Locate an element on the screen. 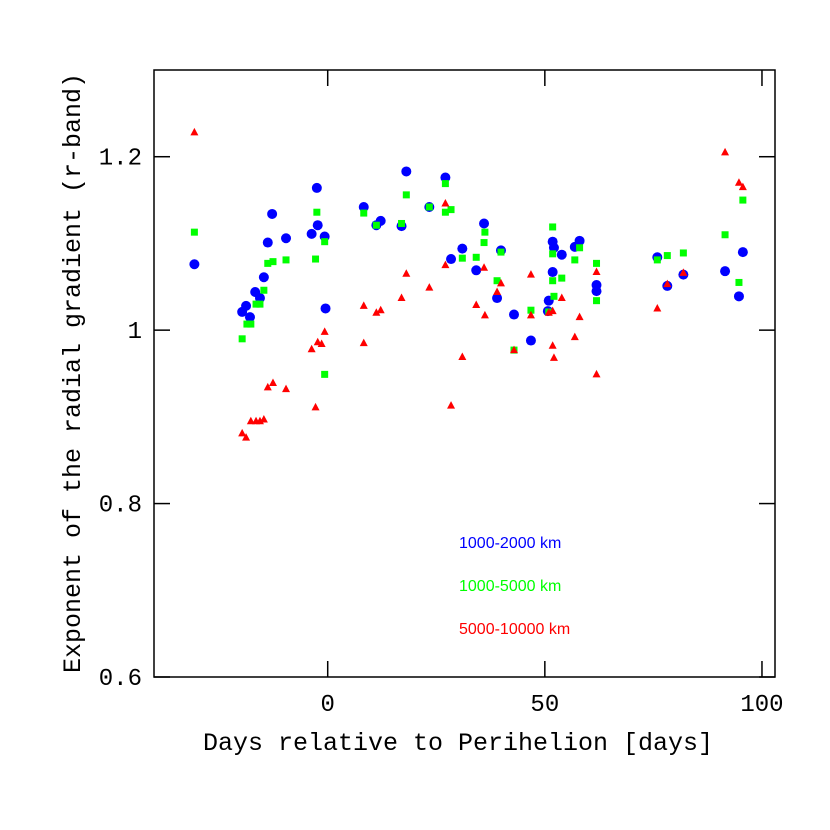 This screenshot has height=830, width=830. y-tick-label: 0.6 is located at coordinates (120, 679).